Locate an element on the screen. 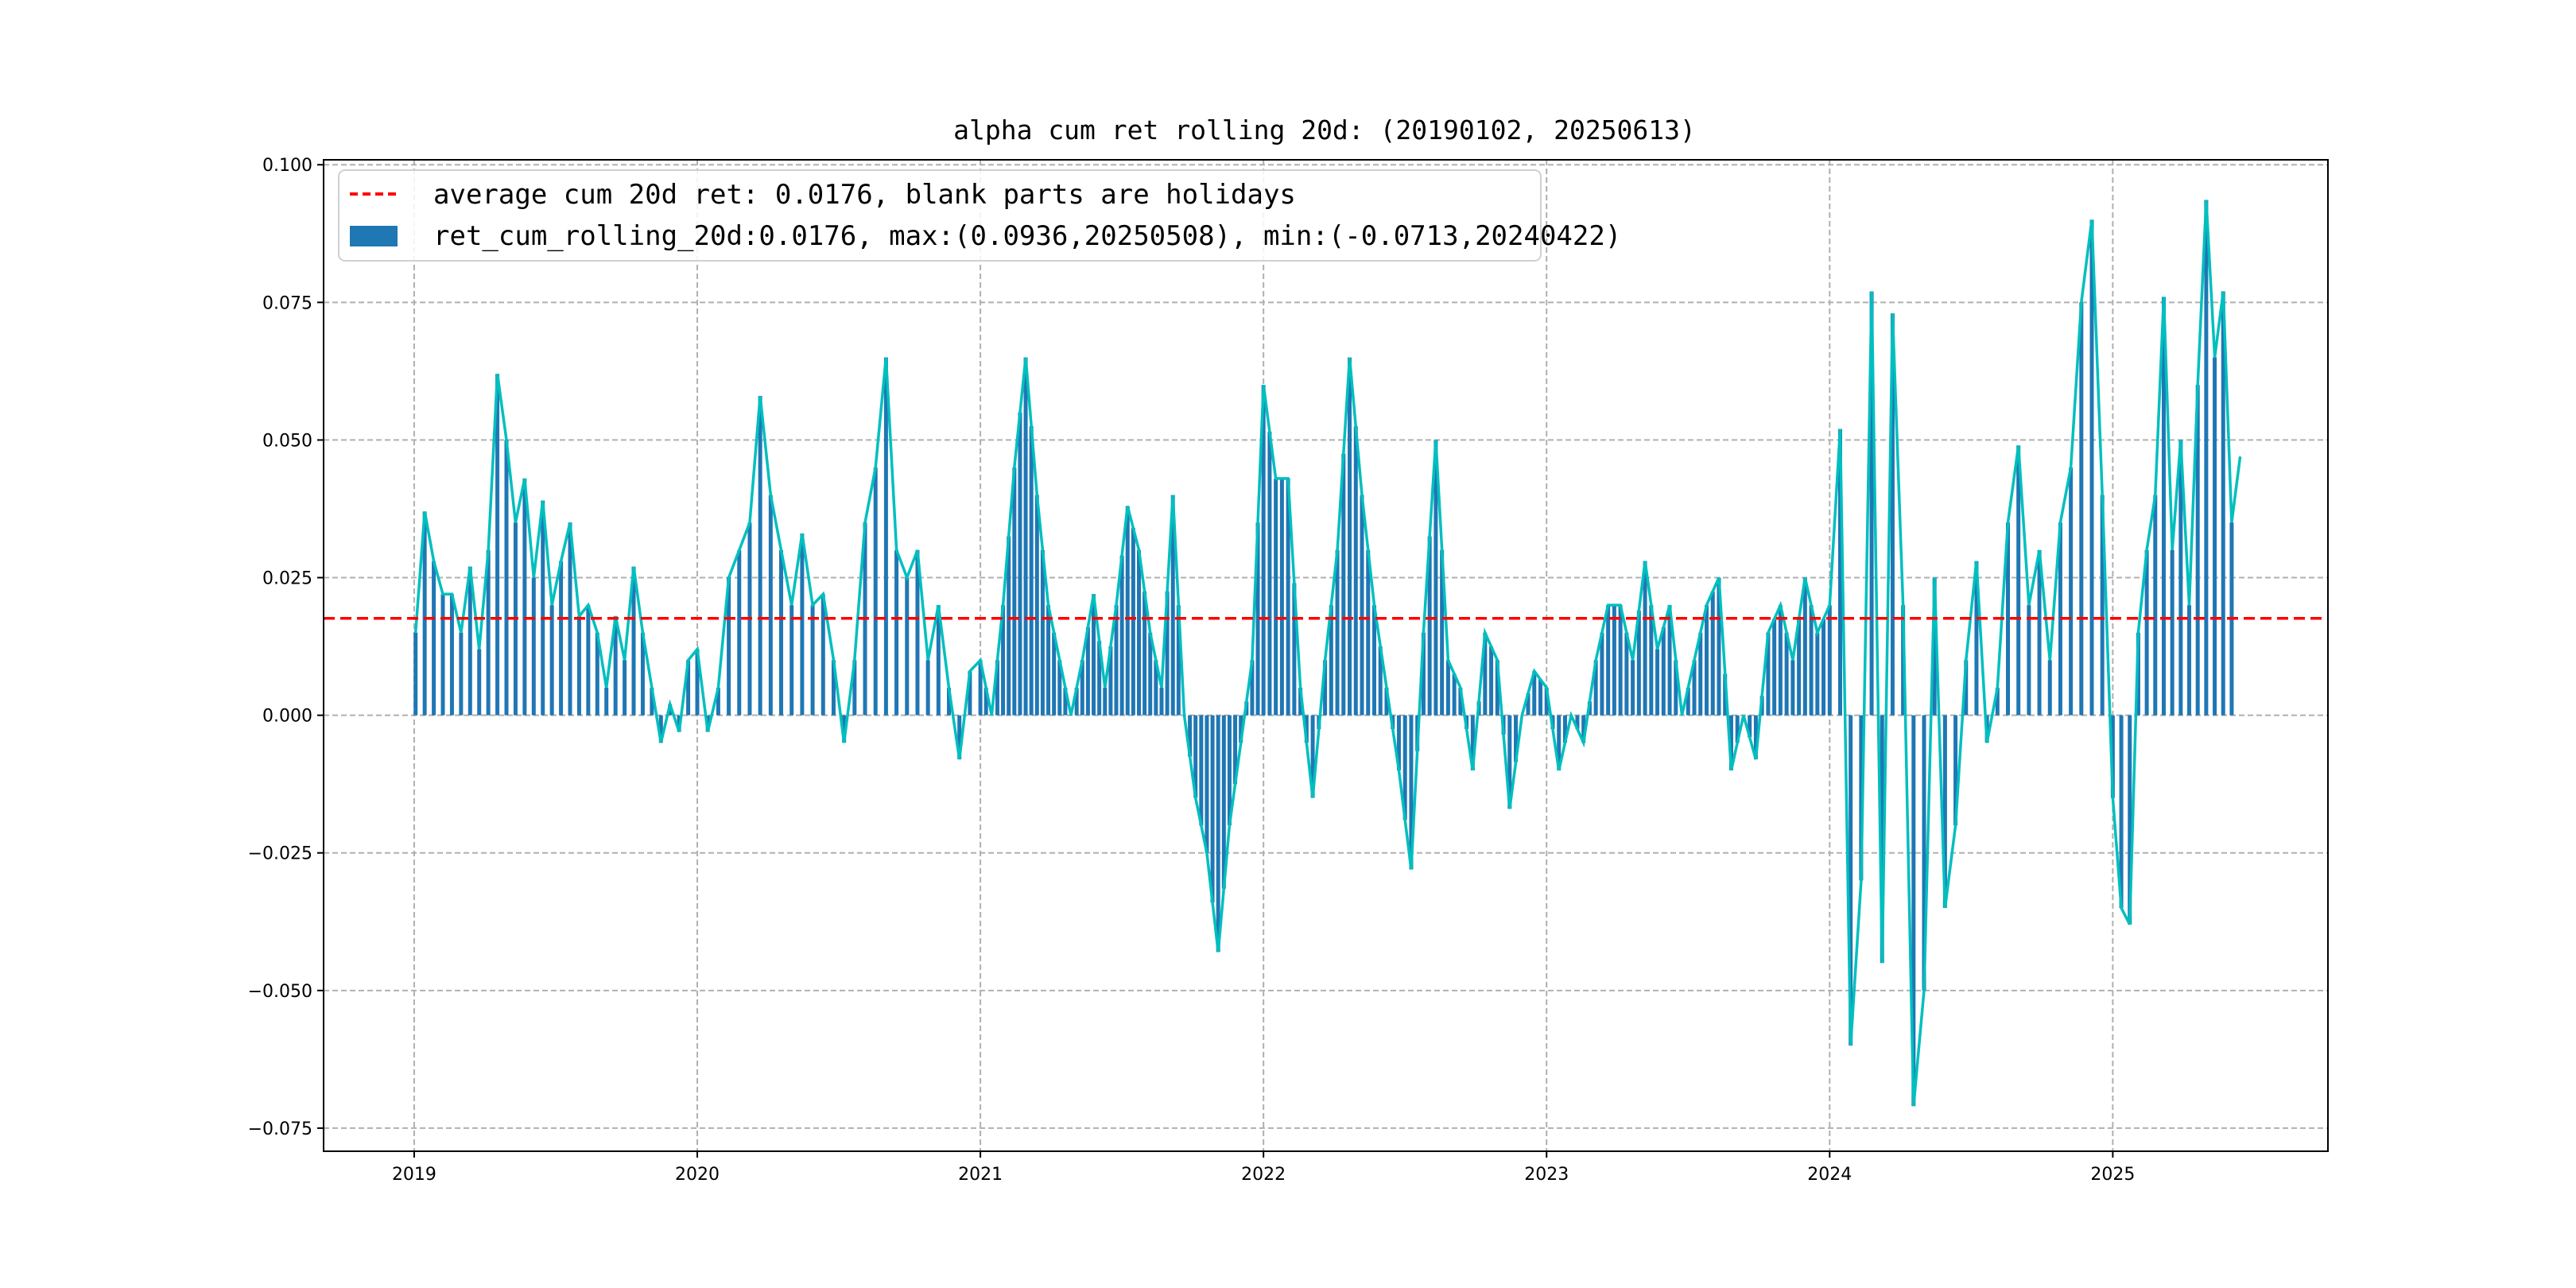  y-tick-label: 0.100 is located at coordinates (287, 166).